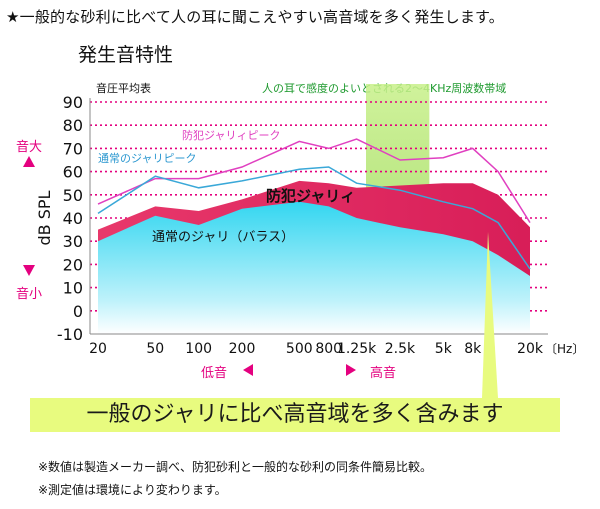 This screenshot has width=600, height=509. I want to click on x-tick-label: 200, so click(242, 349).